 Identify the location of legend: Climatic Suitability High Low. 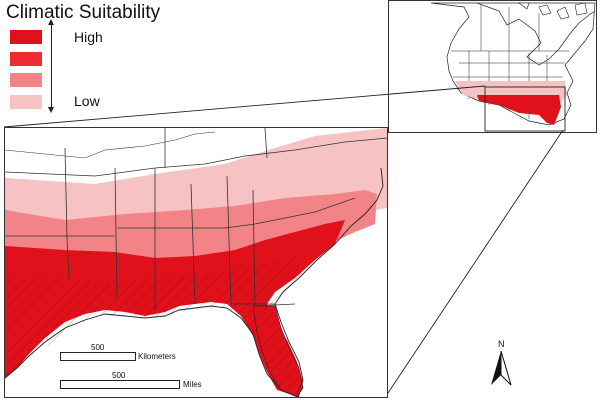
(100, 60).